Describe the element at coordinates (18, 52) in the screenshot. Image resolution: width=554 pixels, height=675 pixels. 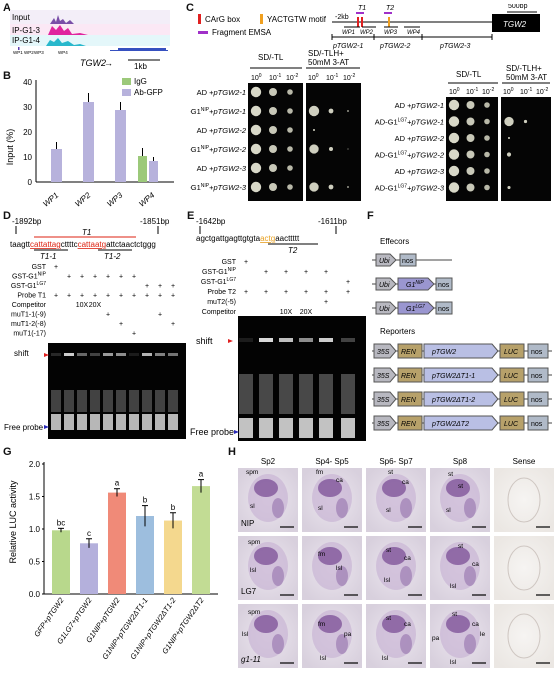
I see `wp1-label: WP1` at that location.